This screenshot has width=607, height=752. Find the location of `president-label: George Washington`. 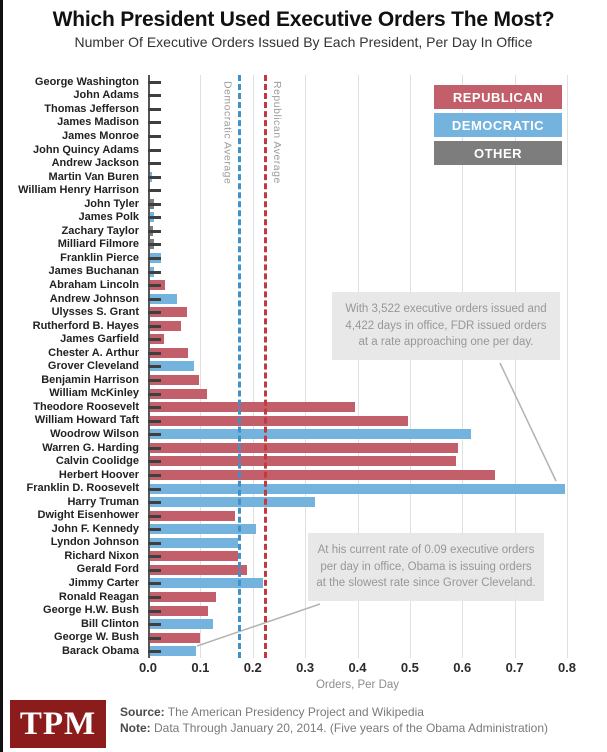

president-label: George Washington is located at coordinates (86, 81).